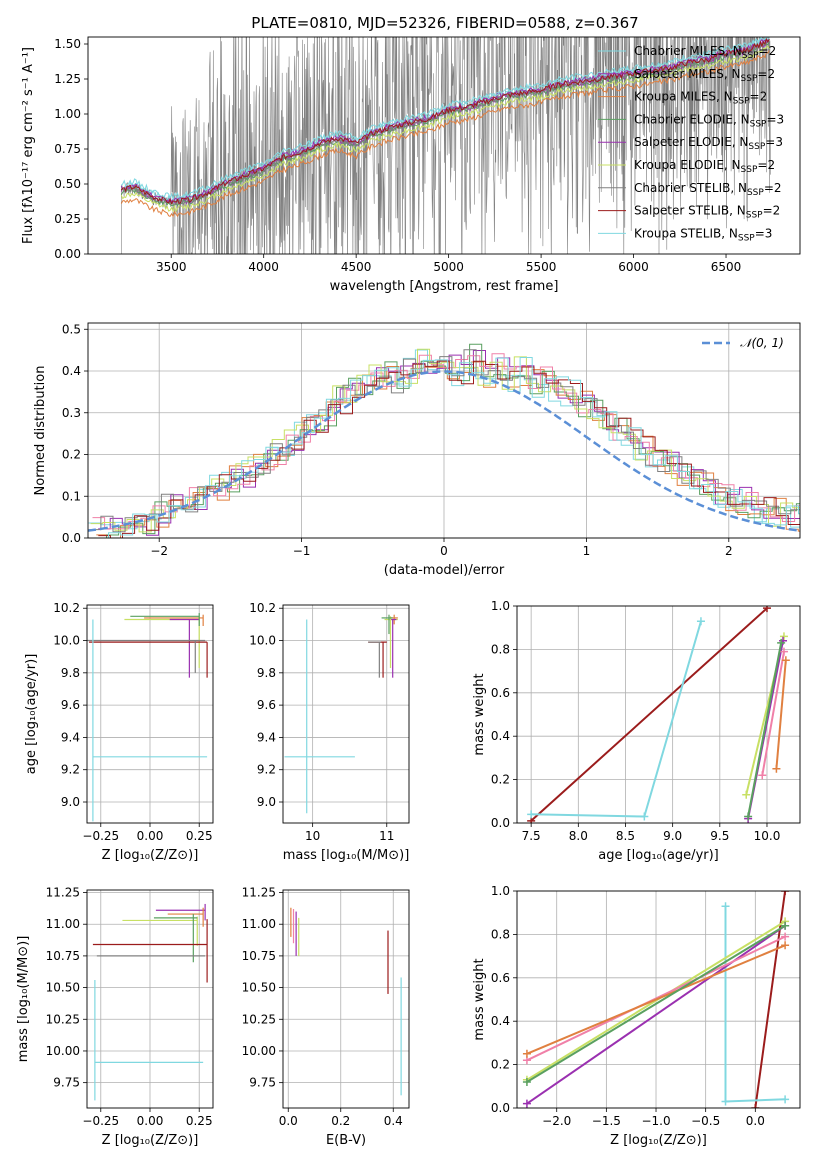 This screenshot has height=1170, width=819. I want to click on y-tick-label: 0.75, so click(67, 149).